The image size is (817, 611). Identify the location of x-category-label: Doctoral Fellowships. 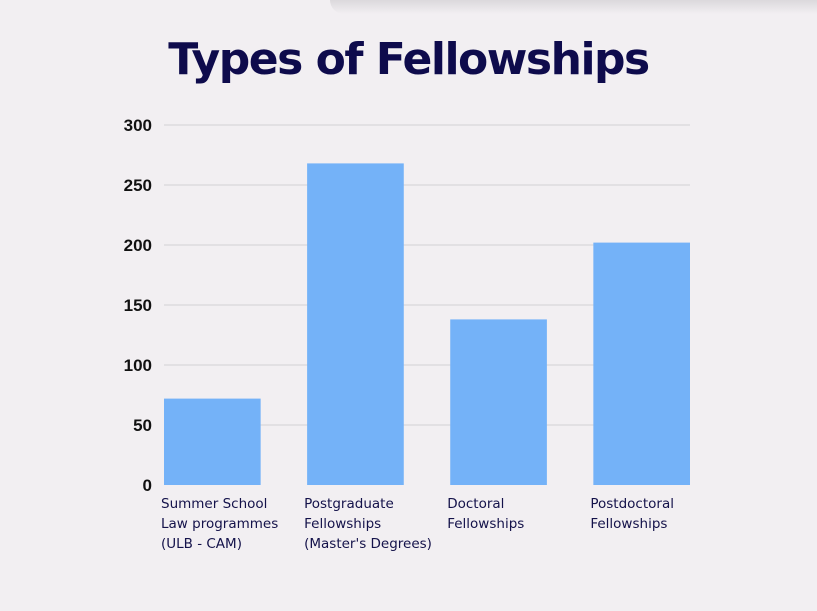
(485, 514).